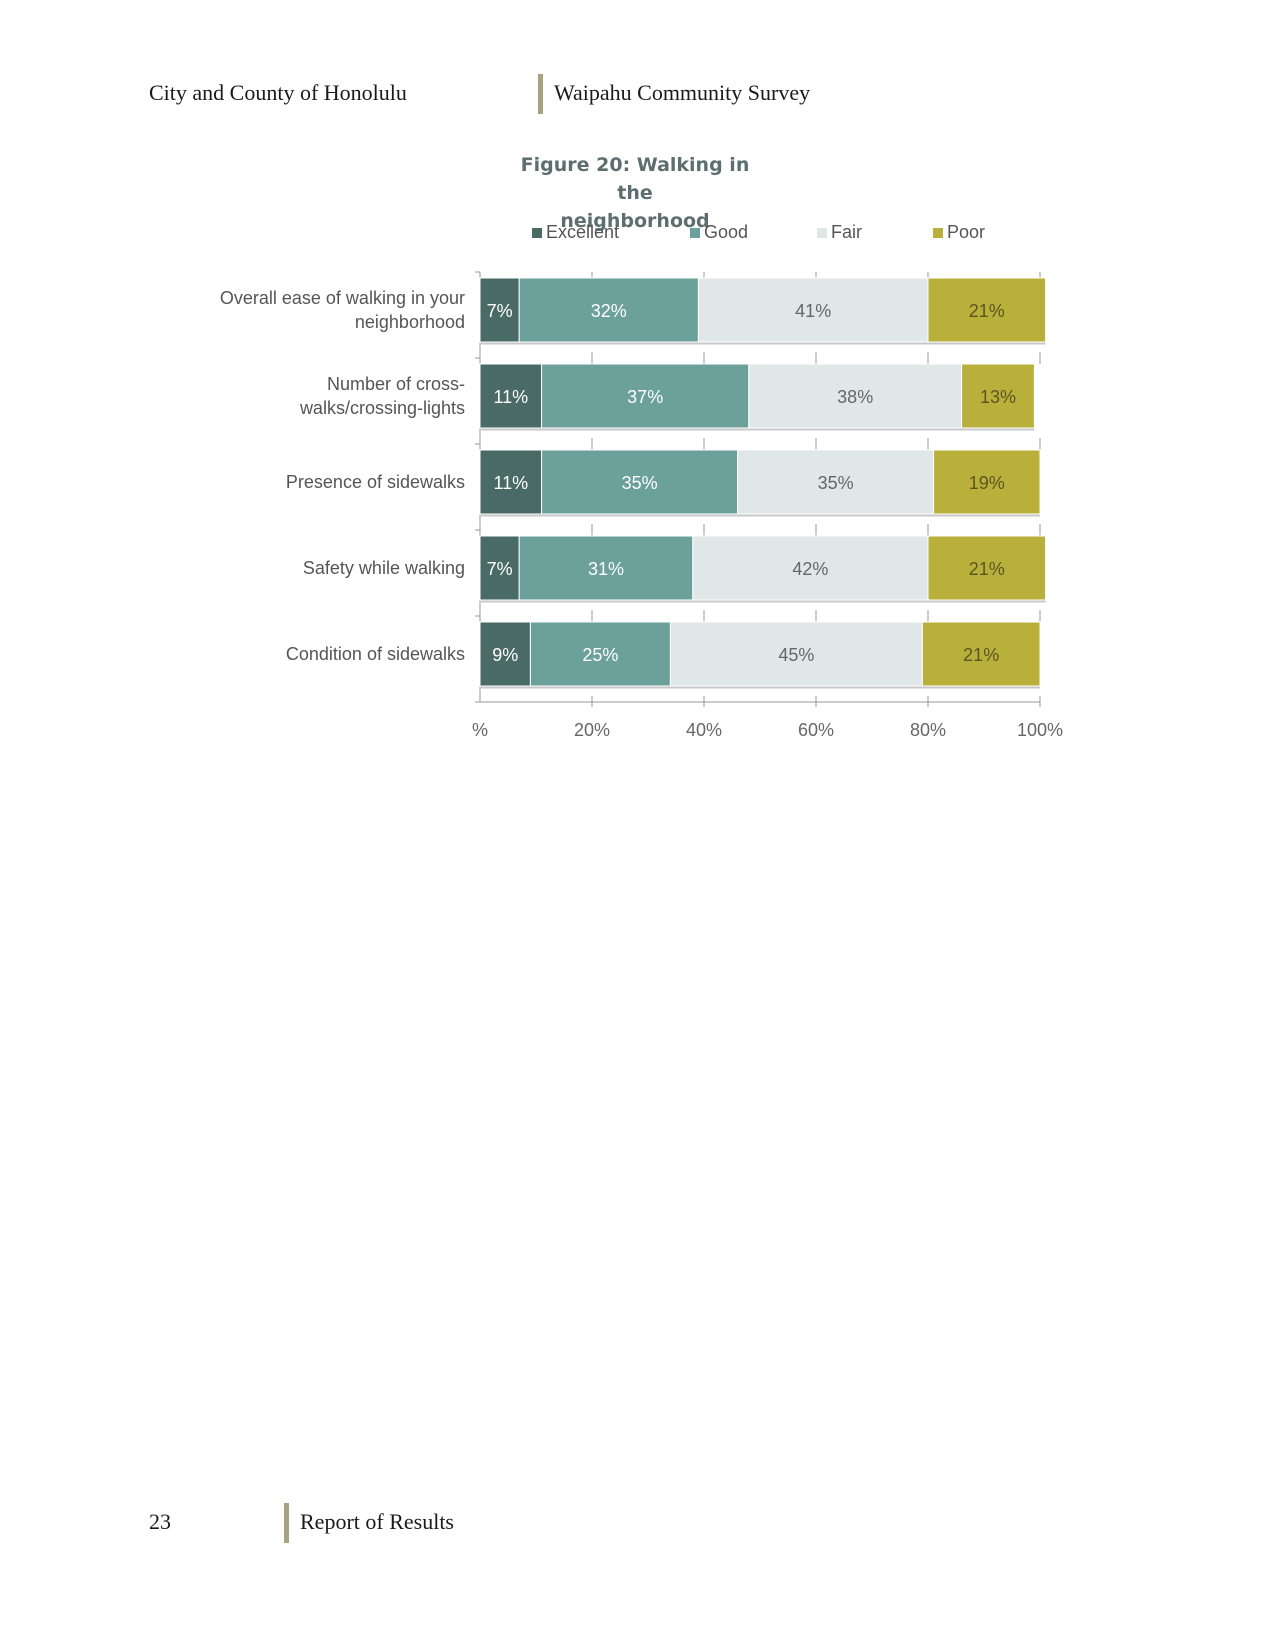 The height and width of the screenshot is (1650, 1275). I want to click on legend-label: Excellent, so click(583, 232).